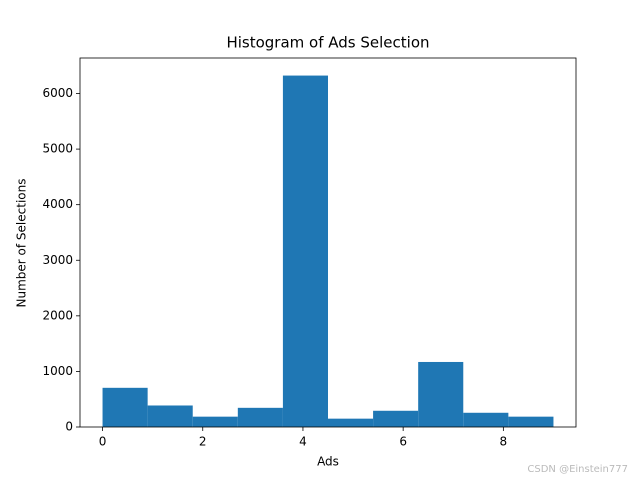 This screenshot has width=640, height=480. Describe the element at coordinates (504, 442) in the screenshot. I see `x-tick-label: 8` at that location.